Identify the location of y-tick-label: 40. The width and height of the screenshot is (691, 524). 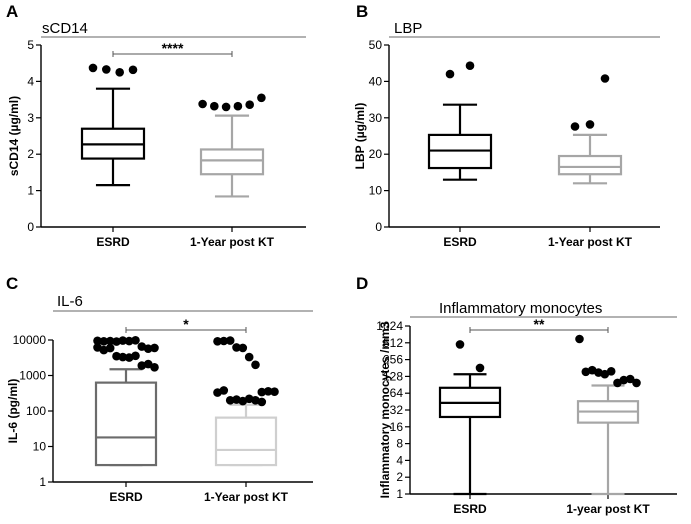
(376, 81).